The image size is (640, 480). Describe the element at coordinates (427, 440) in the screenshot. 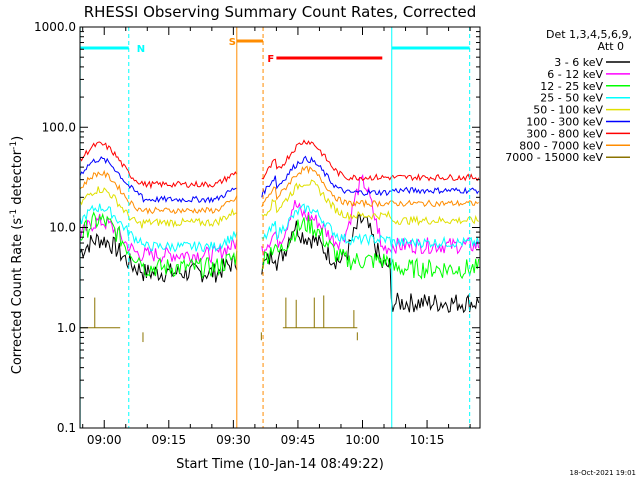

I see `x-tick-label-6: 10:15` at that location.